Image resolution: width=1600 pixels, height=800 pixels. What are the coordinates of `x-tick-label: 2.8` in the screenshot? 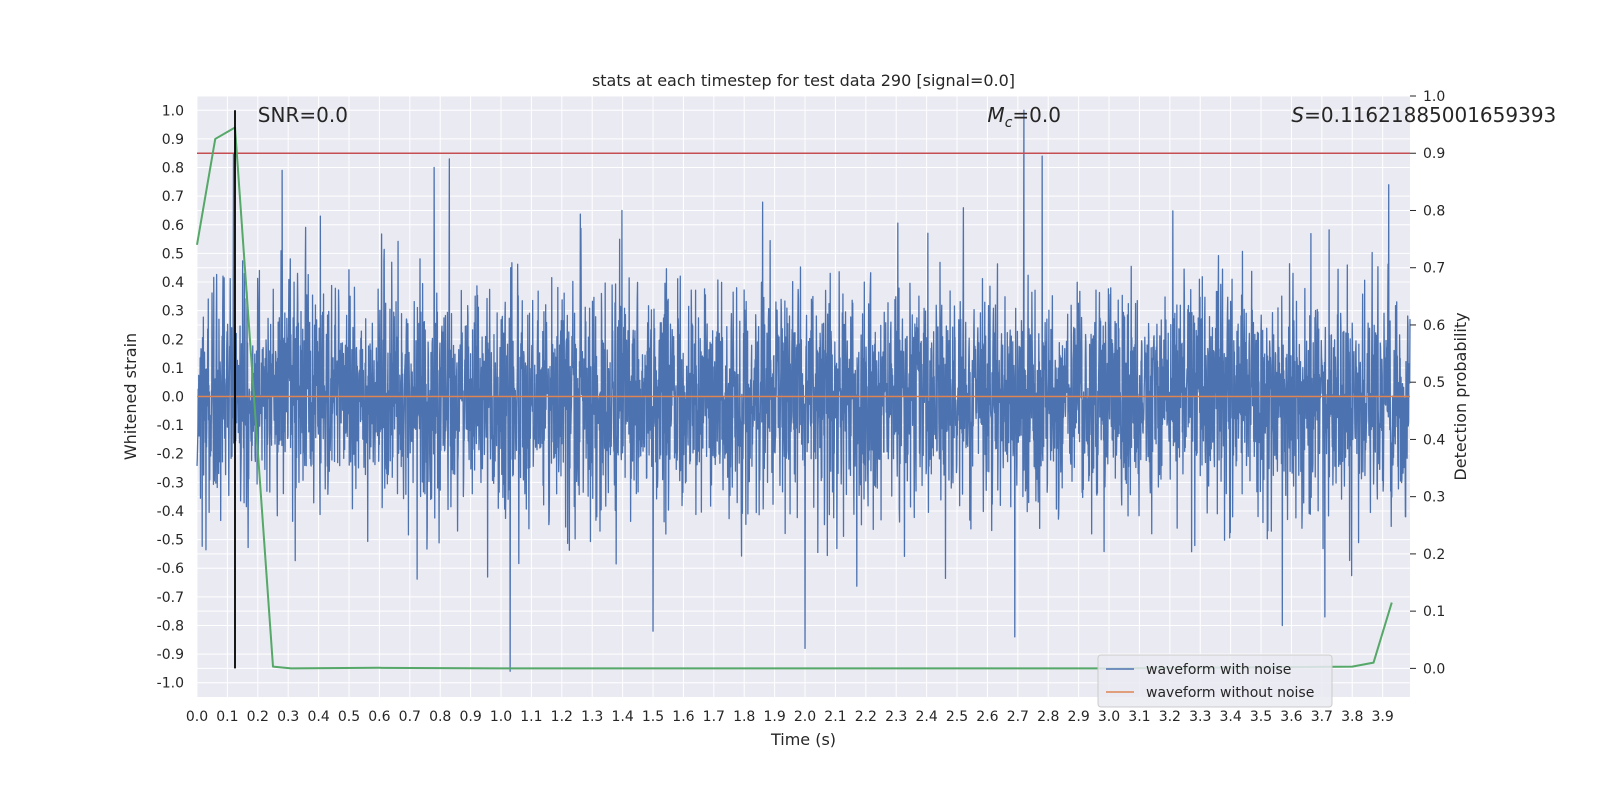 It's located at (1048, 717).